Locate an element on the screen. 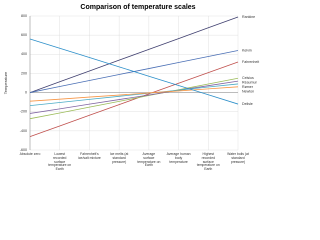  y-tick-label: 600 is located at coordinates (24, 35).